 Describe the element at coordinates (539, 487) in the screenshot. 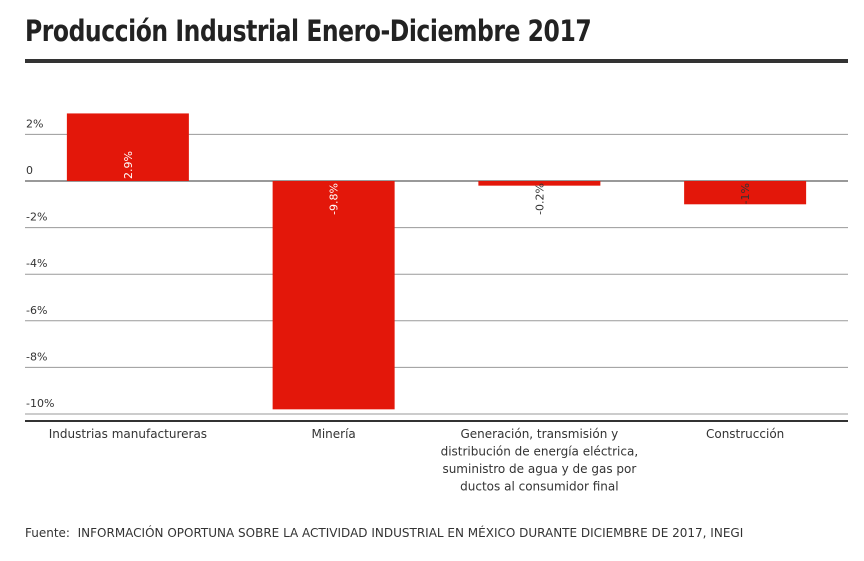

I see `x-tick-label: ductos al consumidor final` at that location.